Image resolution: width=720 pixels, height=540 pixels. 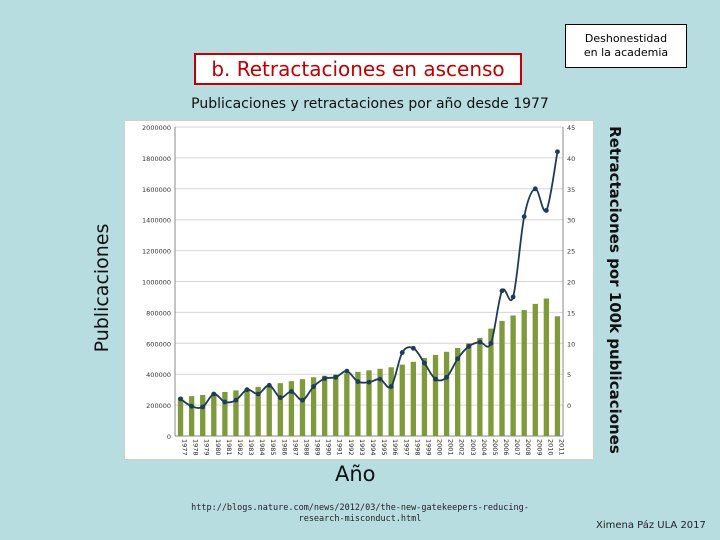 I want to click on x-tick-label: 1994, so click(x=373, y=447).